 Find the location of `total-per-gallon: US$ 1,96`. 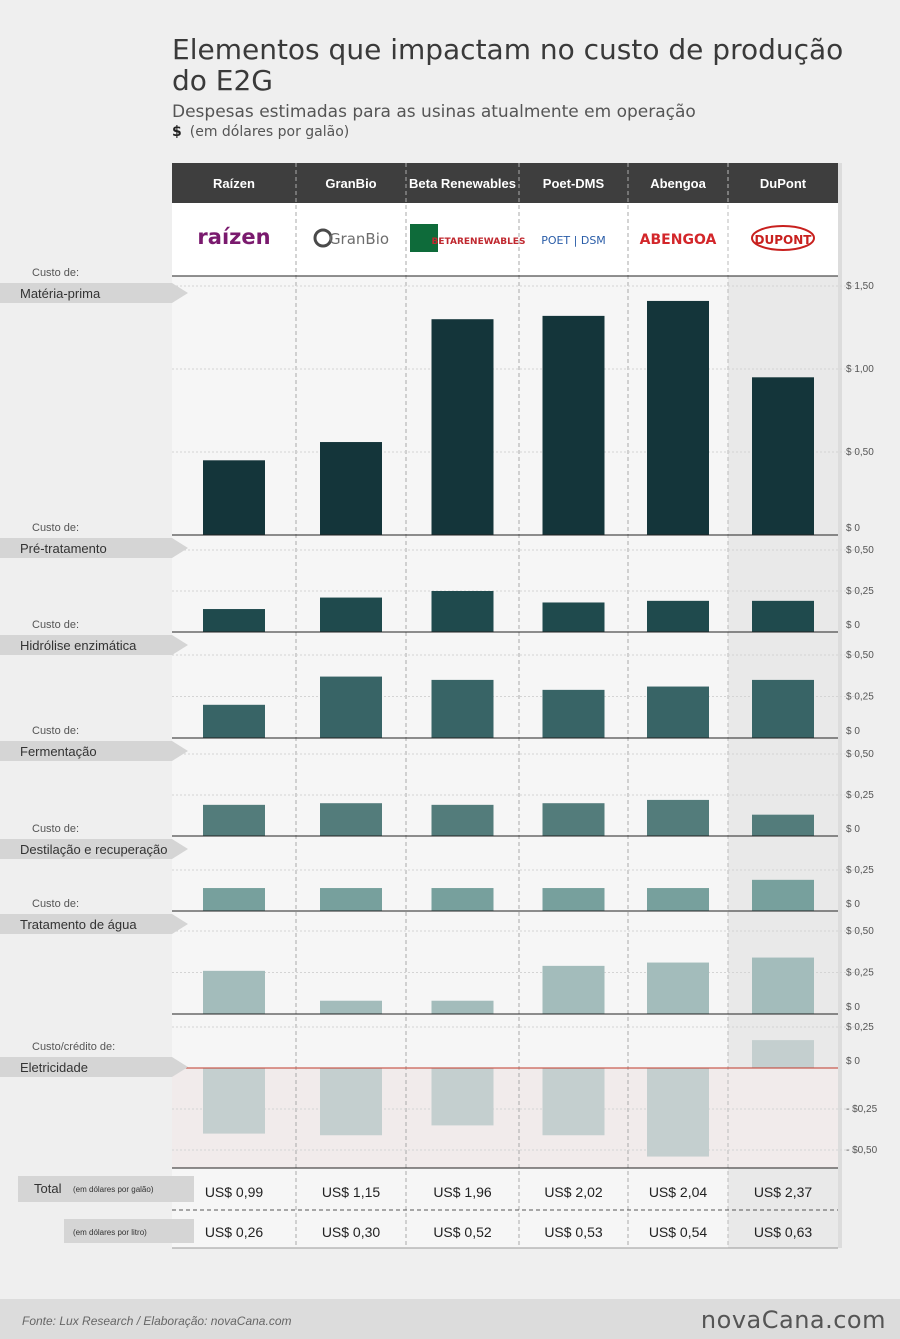

total-per-gallon: US$ 1,96 is located at coordinates (462, 1192).